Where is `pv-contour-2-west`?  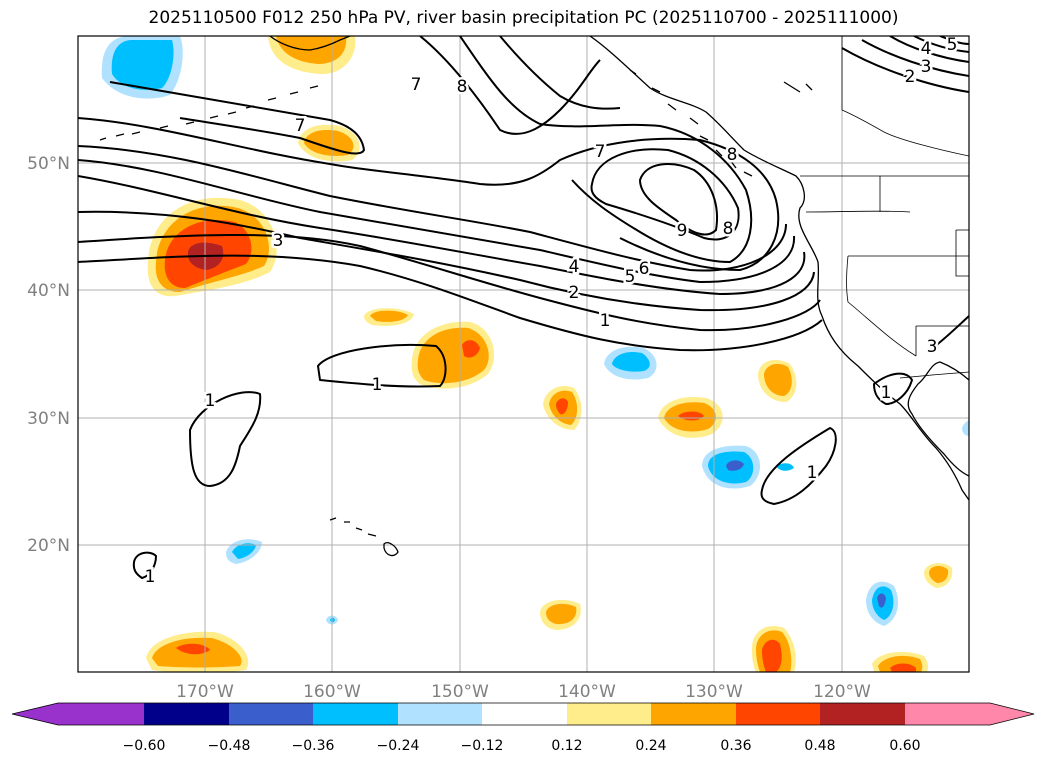 pv-contour-2-west is located at coordinates (449, 282).